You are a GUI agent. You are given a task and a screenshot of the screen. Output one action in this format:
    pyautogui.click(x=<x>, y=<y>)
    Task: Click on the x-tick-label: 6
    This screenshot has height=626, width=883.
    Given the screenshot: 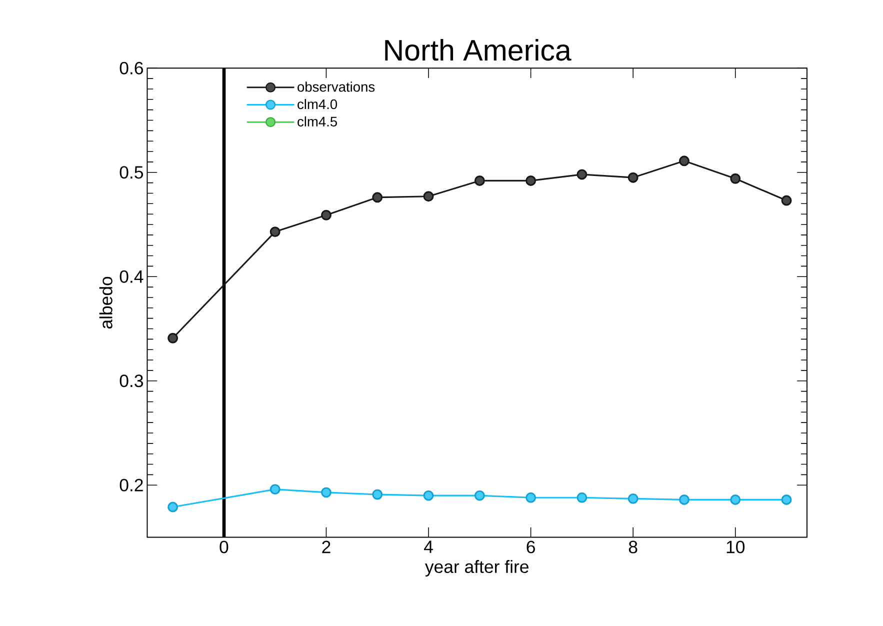 What is the action you would take?
    pyautogui.click(x=530, y=547)
    